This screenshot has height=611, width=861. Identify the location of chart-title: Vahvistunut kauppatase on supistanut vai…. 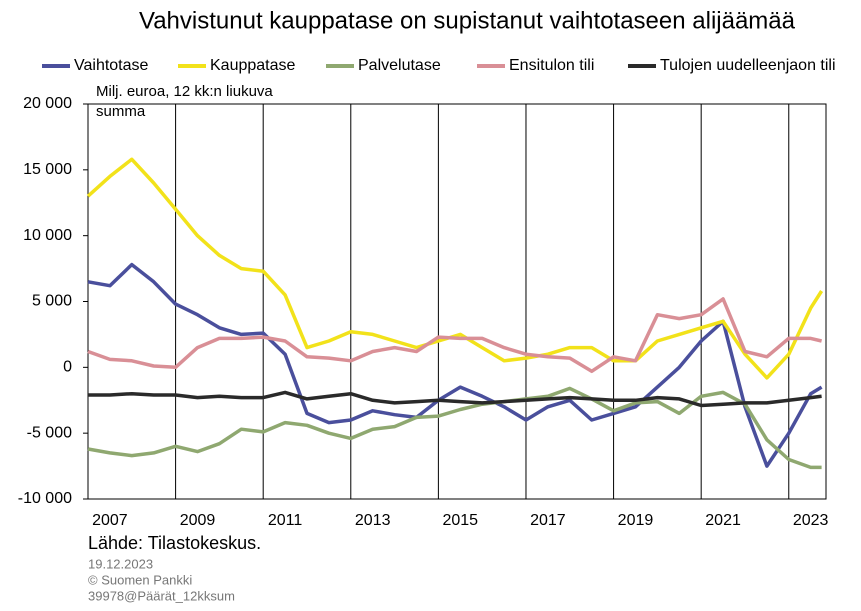
(467, 20).